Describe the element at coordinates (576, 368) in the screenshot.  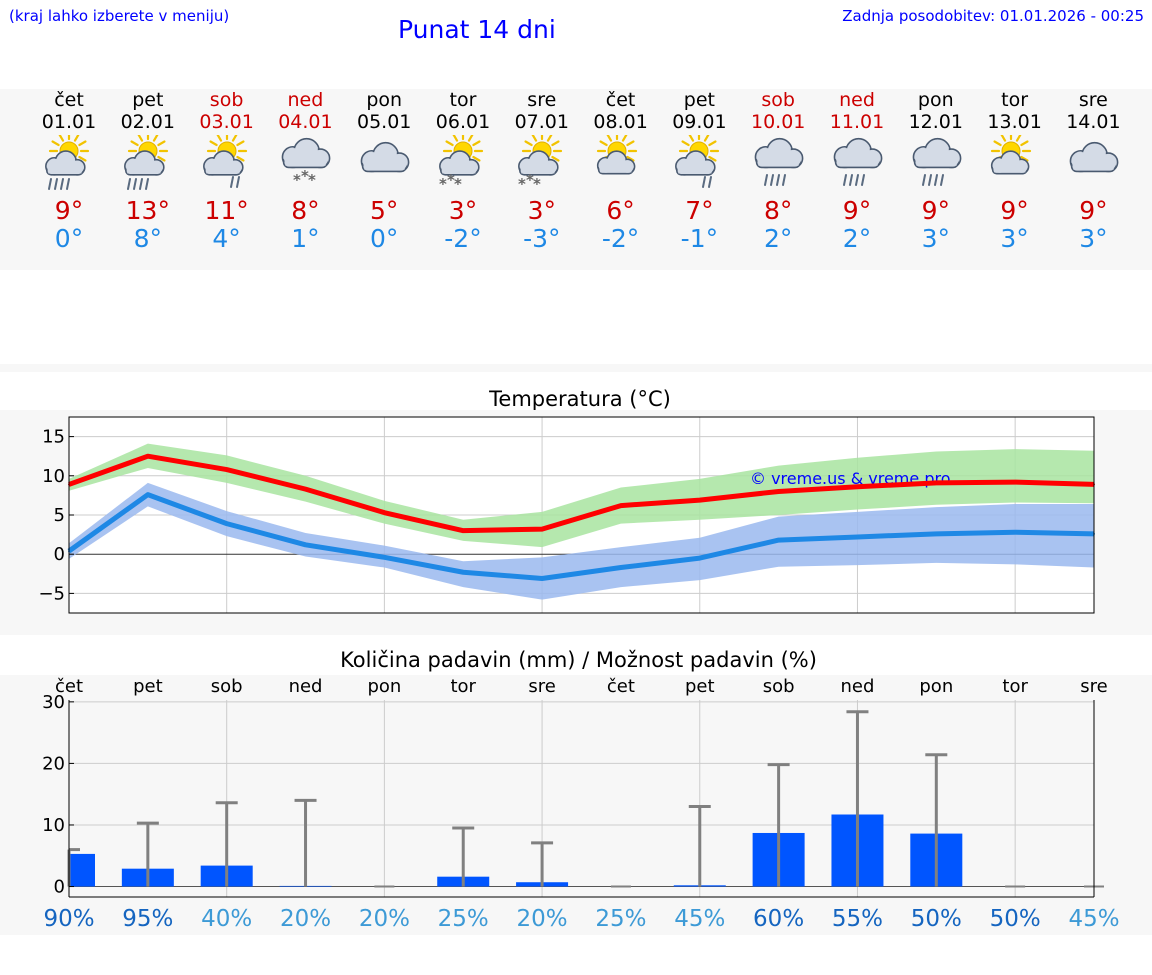
I see `separator-band` at that location.